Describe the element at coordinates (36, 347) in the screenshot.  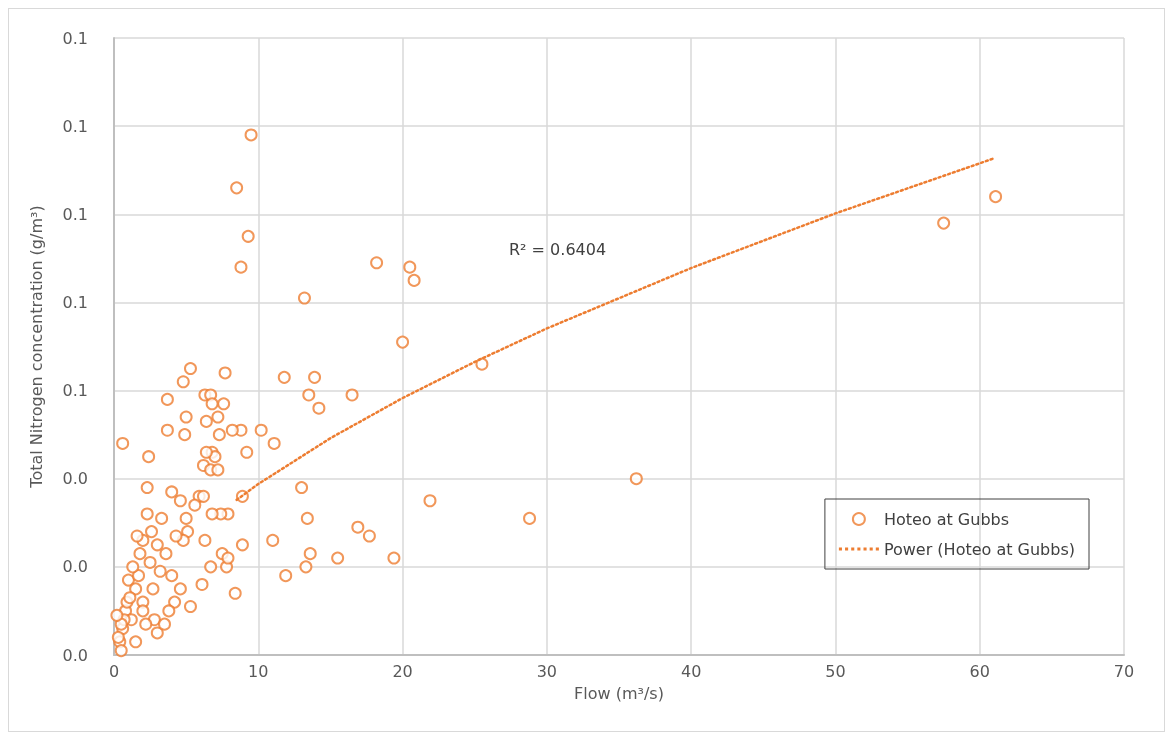
I see `y-axis-title: Total Nitrogen concentration (g/m³)` at that location.